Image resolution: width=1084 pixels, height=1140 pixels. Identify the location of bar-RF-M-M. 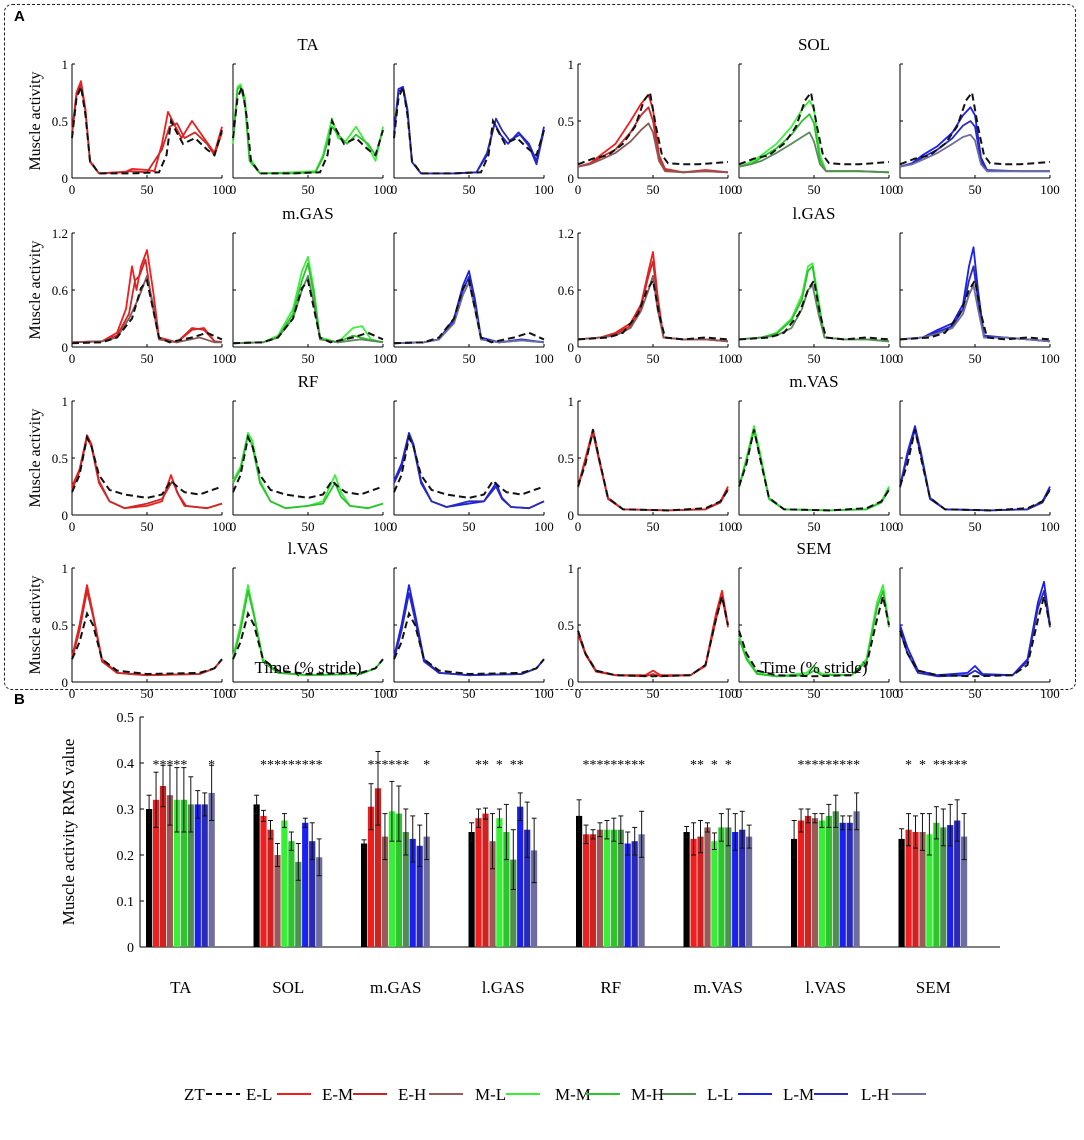
(613, 888).